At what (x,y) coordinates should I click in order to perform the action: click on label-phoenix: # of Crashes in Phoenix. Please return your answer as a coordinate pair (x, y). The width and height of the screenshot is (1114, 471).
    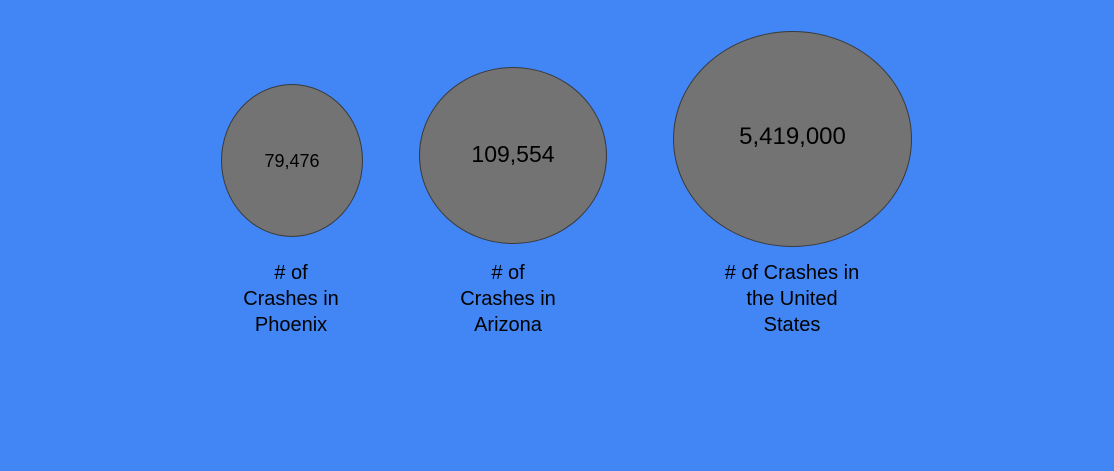
    Looking at the image, I should click on (291, 299).